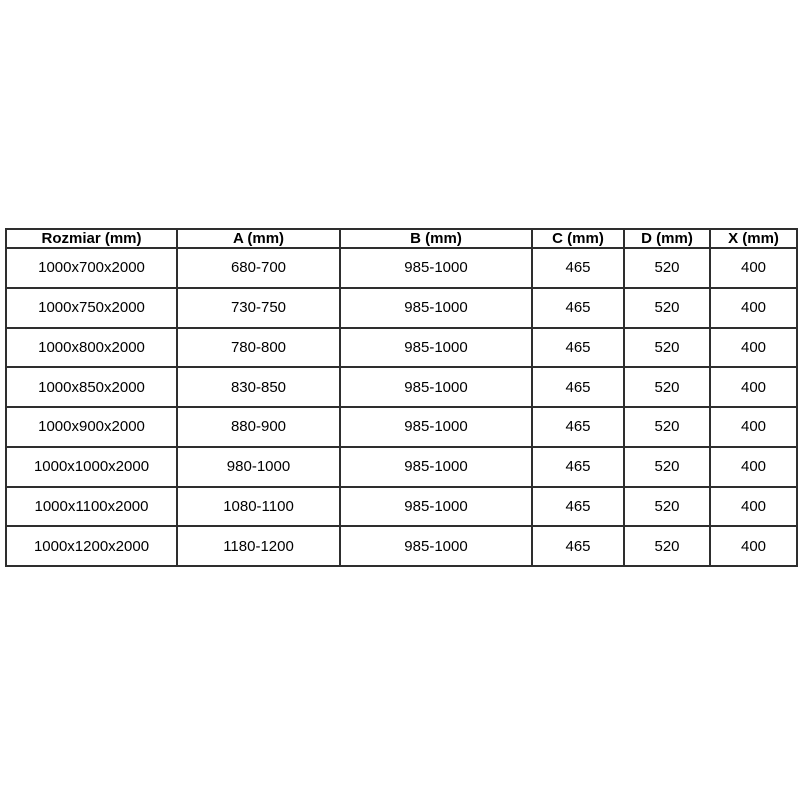 This screenshot has width=800, height=800. I want to click on table-cell: 980-1000, so click(258, 466).